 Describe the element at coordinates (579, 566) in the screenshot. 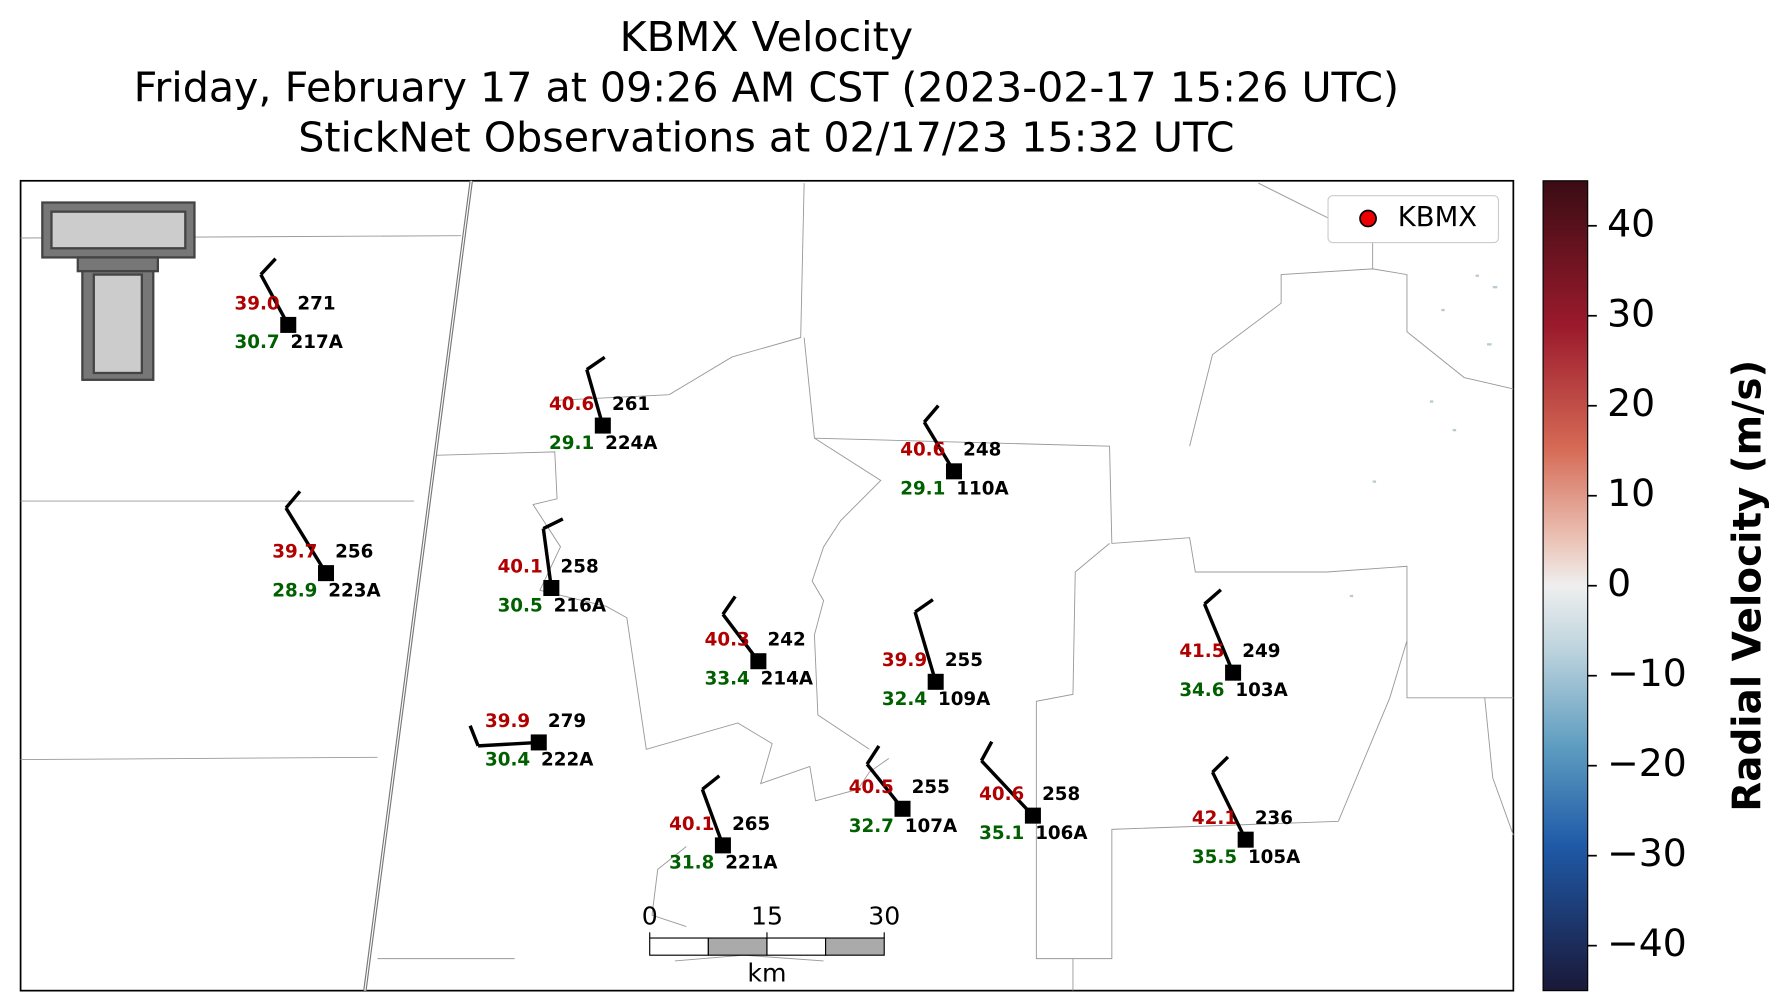

I see `wind-direction: 258` at that location.